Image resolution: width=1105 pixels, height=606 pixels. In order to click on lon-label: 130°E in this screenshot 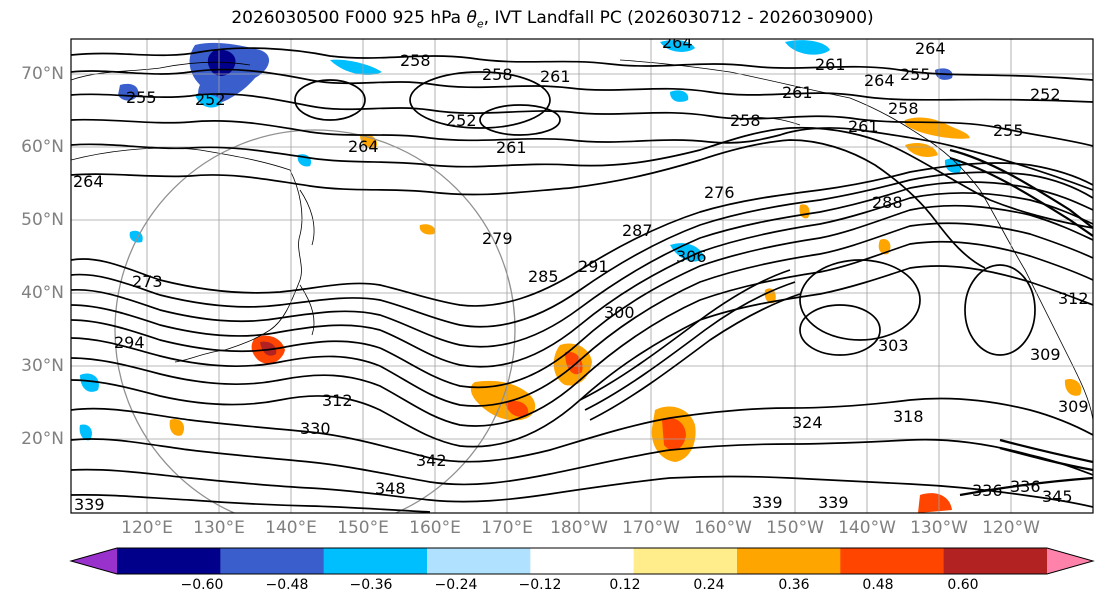, I will do `click(219, 528)`.